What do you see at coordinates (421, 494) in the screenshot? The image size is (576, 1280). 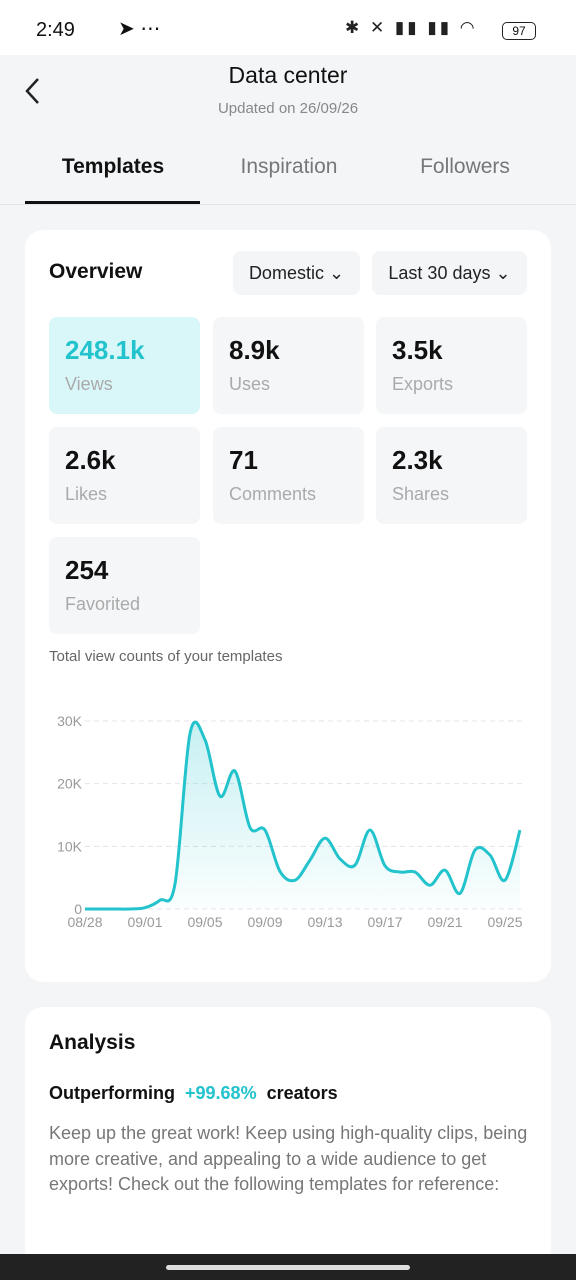 I see `stat-label: Shares` at bounding box center [421, 494].